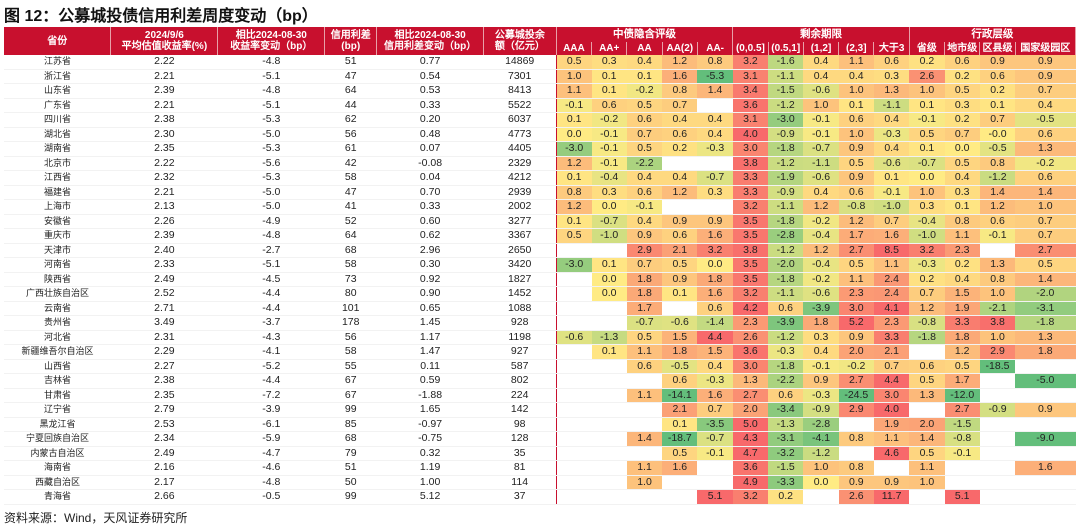 The image size is (1080, 529). What do you see at coordinates (350, 482) in the screenshot?
I see `spread-cell: 50` at bounding box center [350, 482].